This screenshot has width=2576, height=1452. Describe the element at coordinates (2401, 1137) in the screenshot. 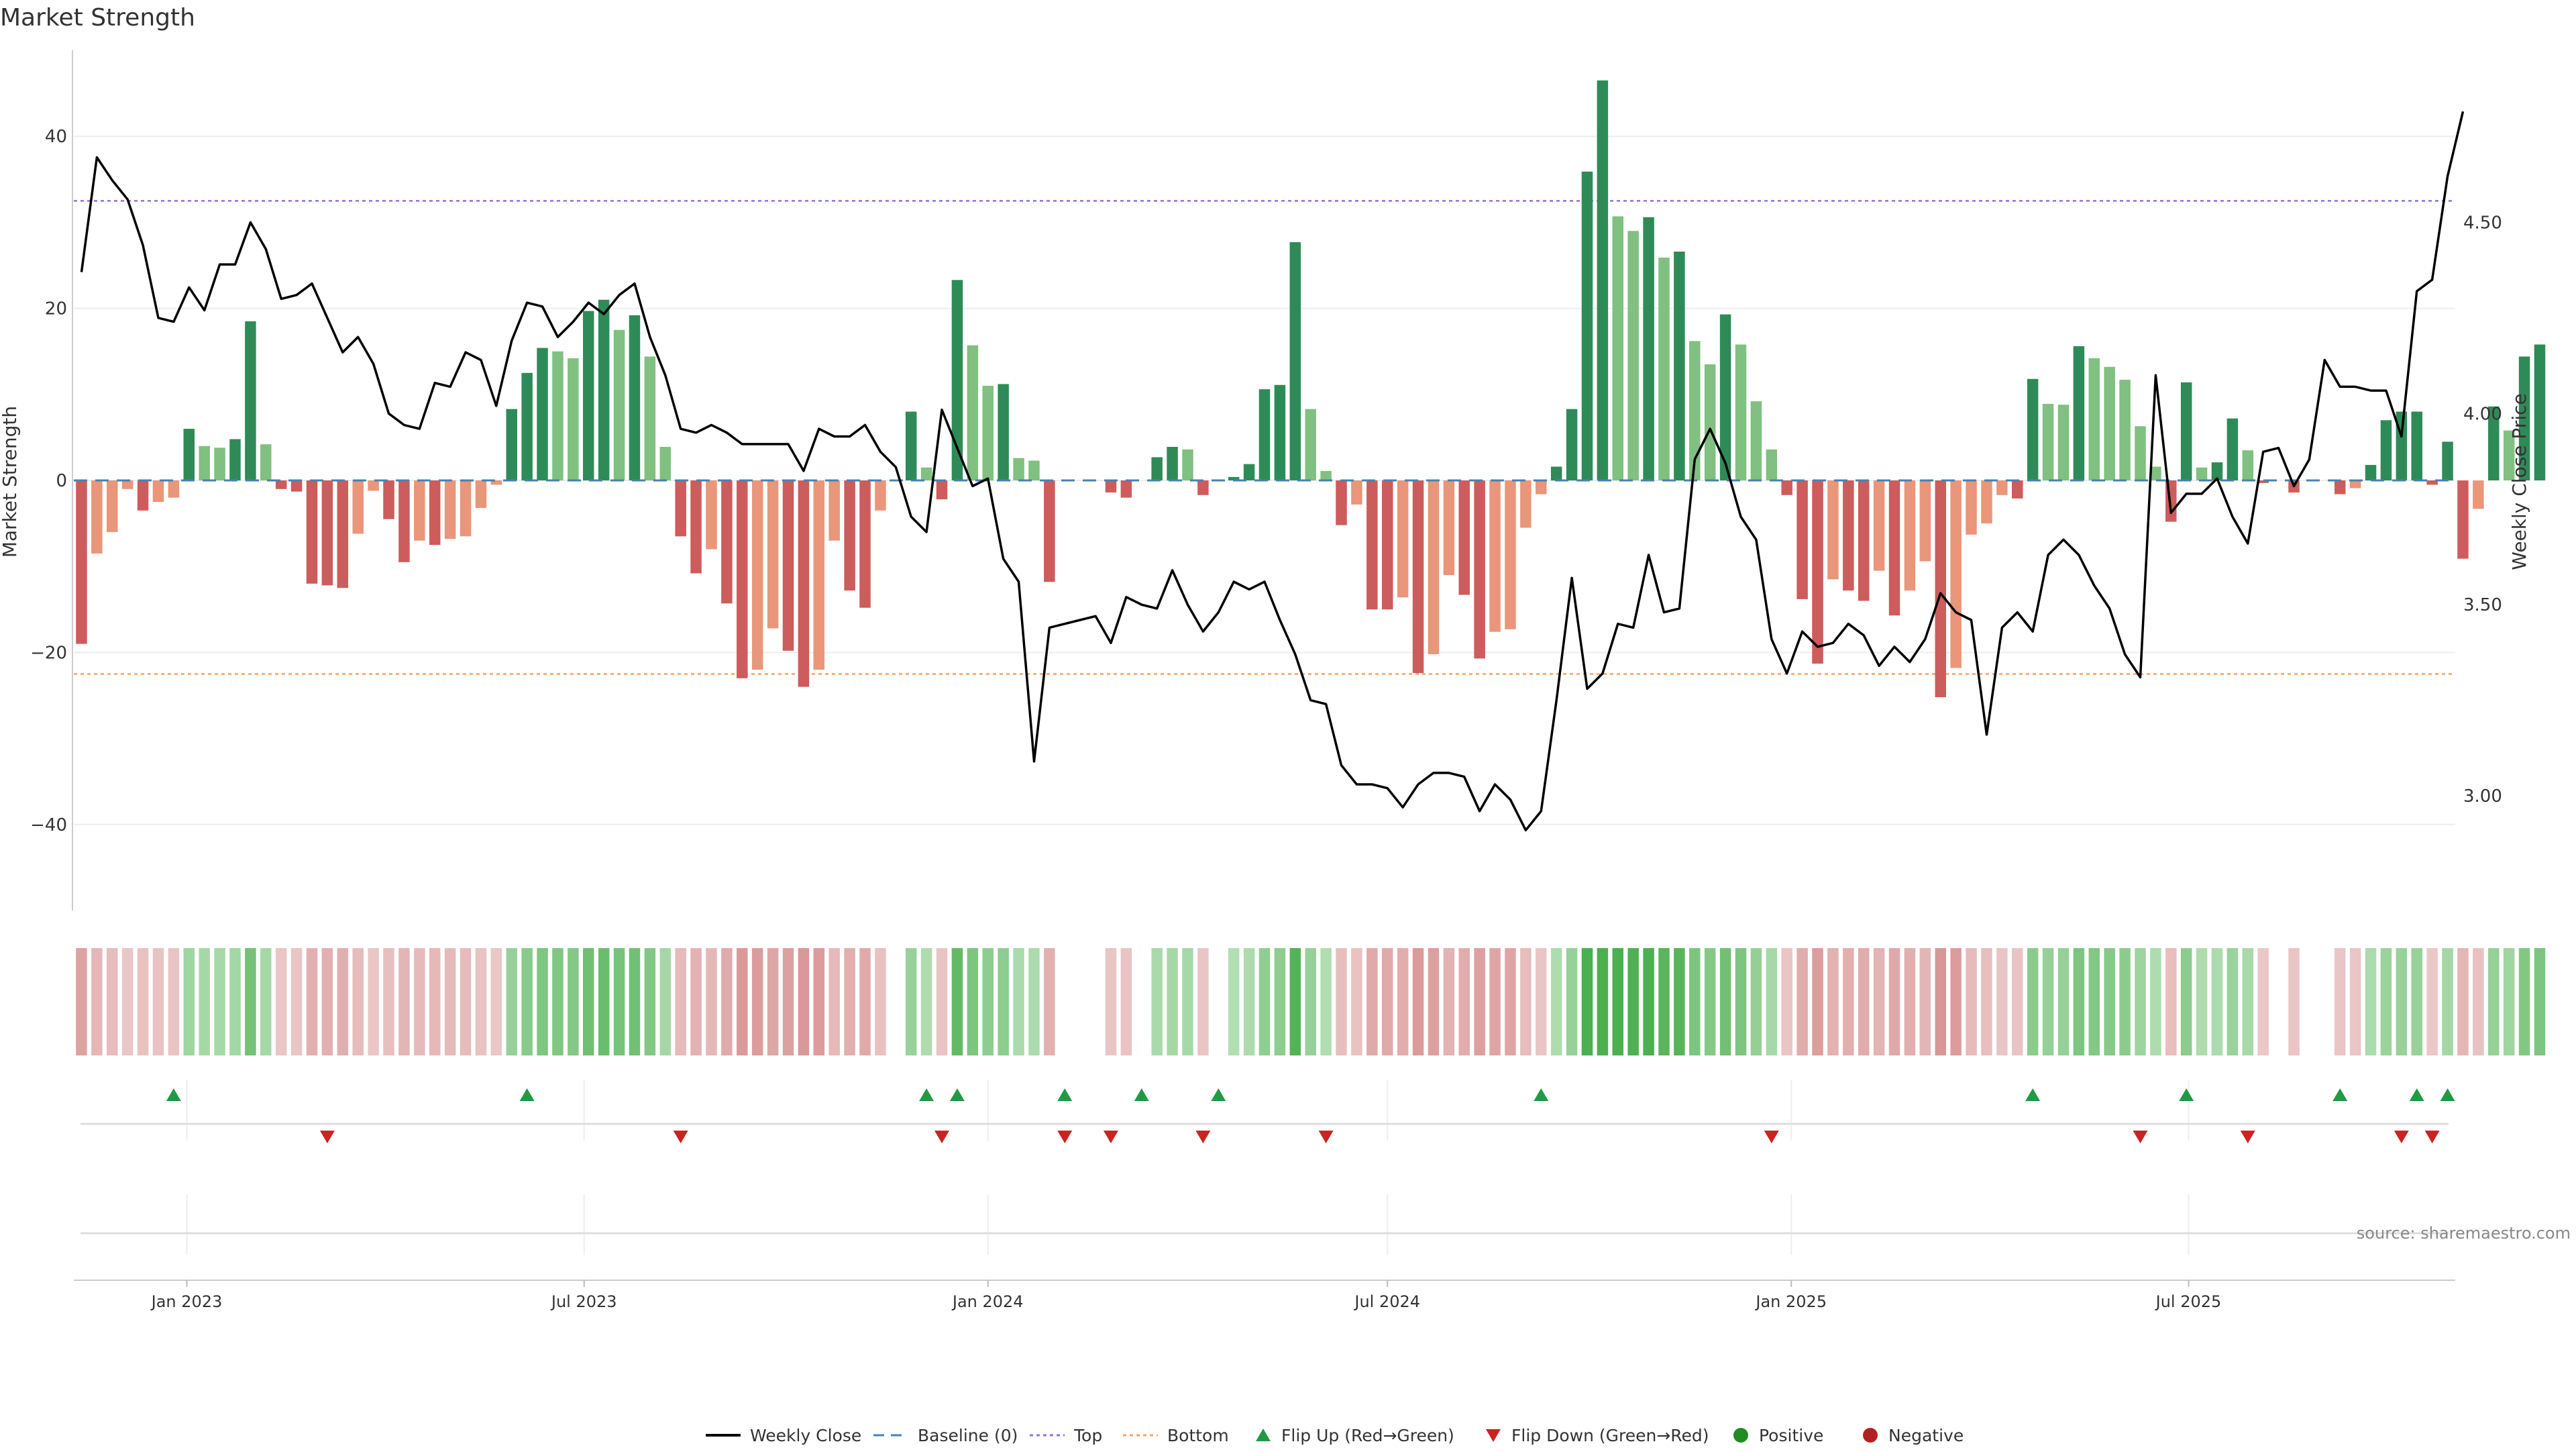

I see `flip-down-marker` at that location.